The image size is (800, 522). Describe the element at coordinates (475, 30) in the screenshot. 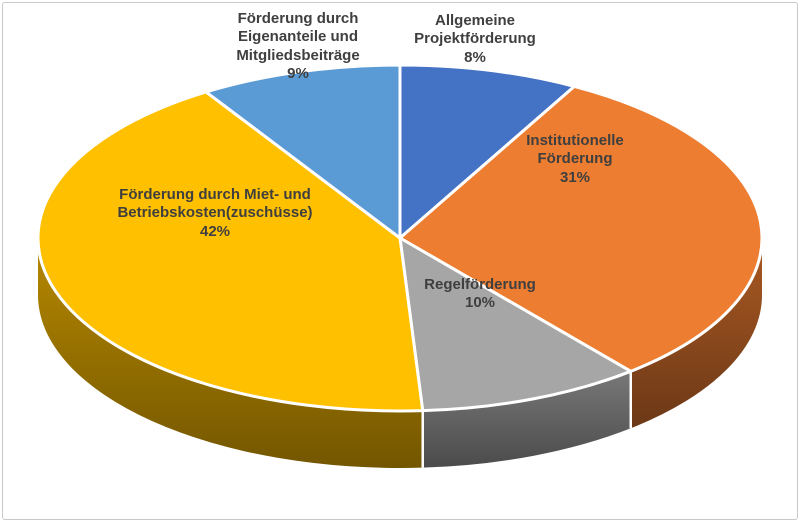

I see `slice-label-text: Allgemeine Projektförderung` at that location.